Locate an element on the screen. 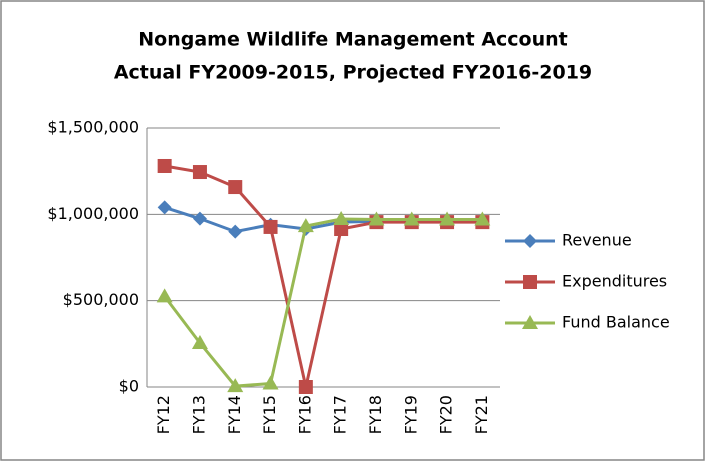 The image size is (707, 462). y-tick-label: $1,000,000 is located at coordinates (93, 213).